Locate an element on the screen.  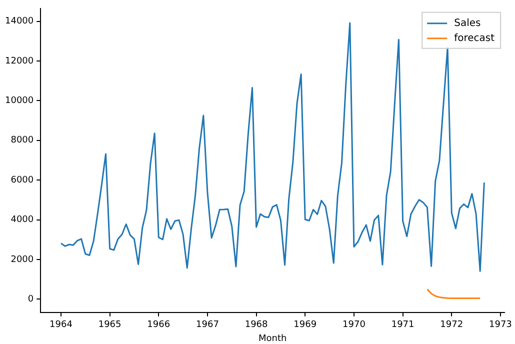
y-tick-label: 10000 is located at coordinates (19, 101).